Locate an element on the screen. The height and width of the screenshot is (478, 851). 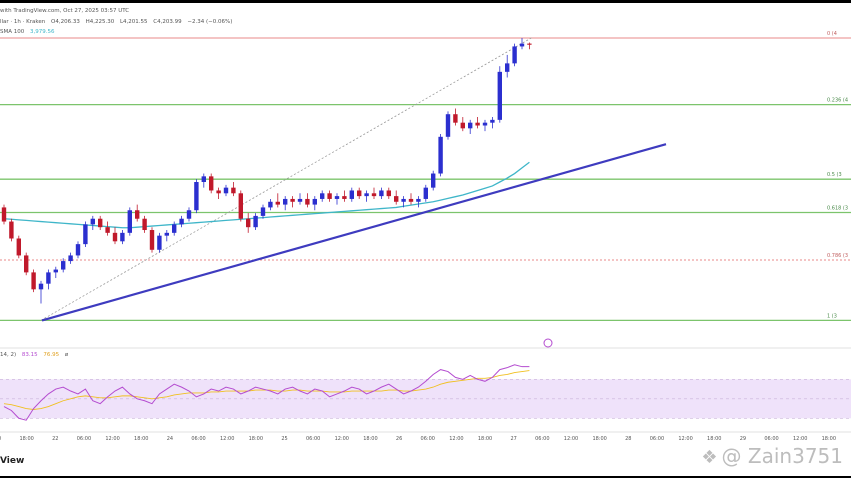
rsi-header: 14, 2) 83.15 76.95 ø is located at coordinates (36, 355).